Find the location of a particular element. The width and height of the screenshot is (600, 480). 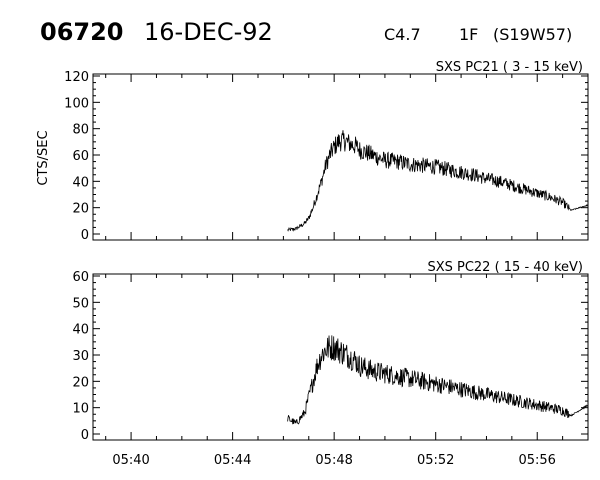

panel-title: SXS PC22 ( 15 - 40 keV) is located at coordinates (505, 267).